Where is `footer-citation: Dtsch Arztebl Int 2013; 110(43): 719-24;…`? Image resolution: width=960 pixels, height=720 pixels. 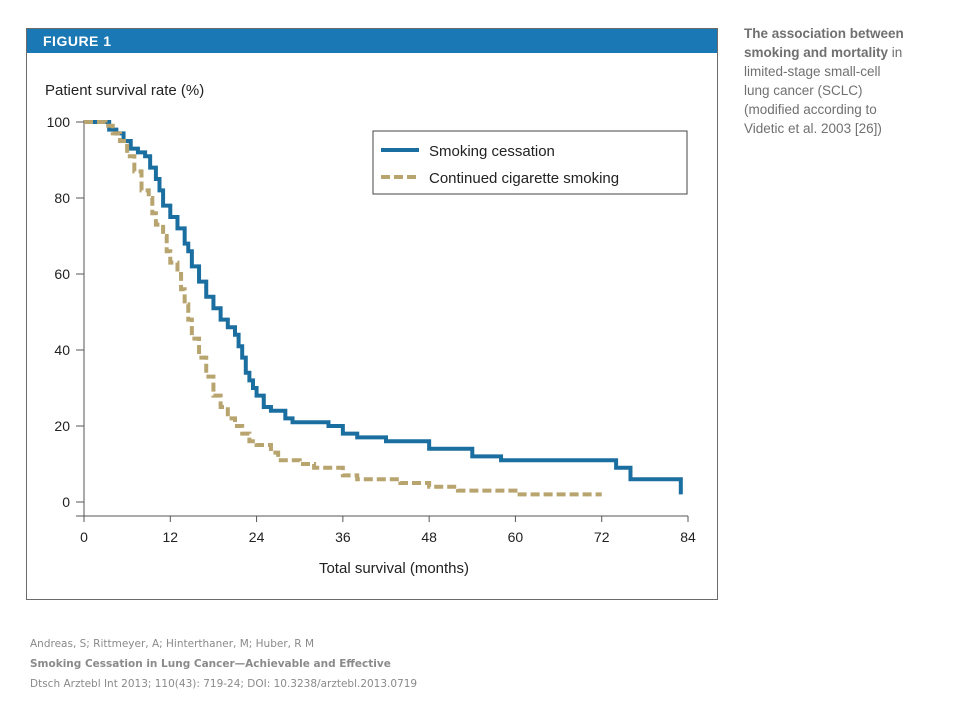
footer-citation: Dtsch Arztebl Int 2013; 110(43): 719-24;… is located at coordinates (224, 684).